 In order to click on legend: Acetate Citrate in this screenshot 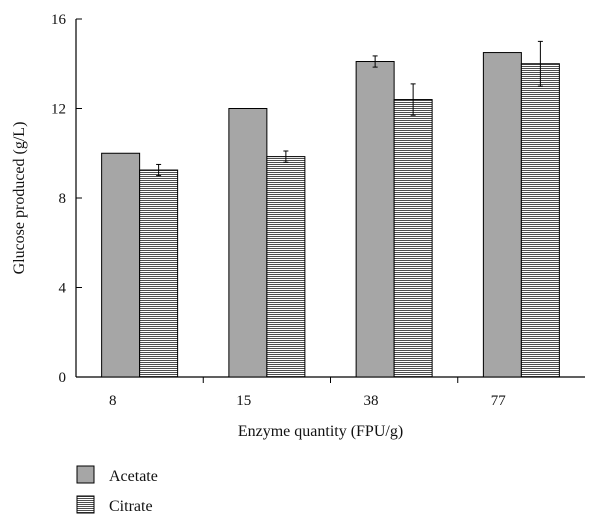, I will do `click(117, 490)`.